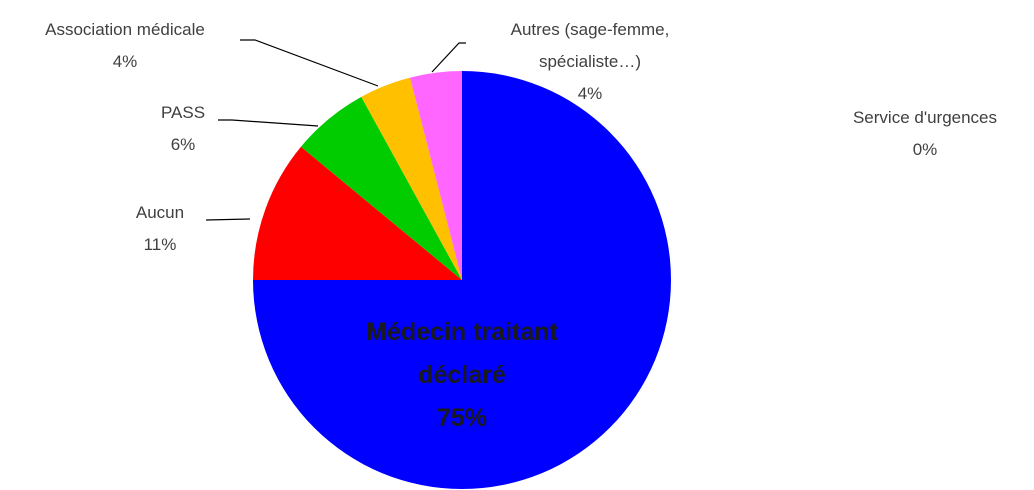  What do you see at coordinates (125, 29) in the screenshot?
I see `category-label: Association médicale` at bounding box center [125, 29].